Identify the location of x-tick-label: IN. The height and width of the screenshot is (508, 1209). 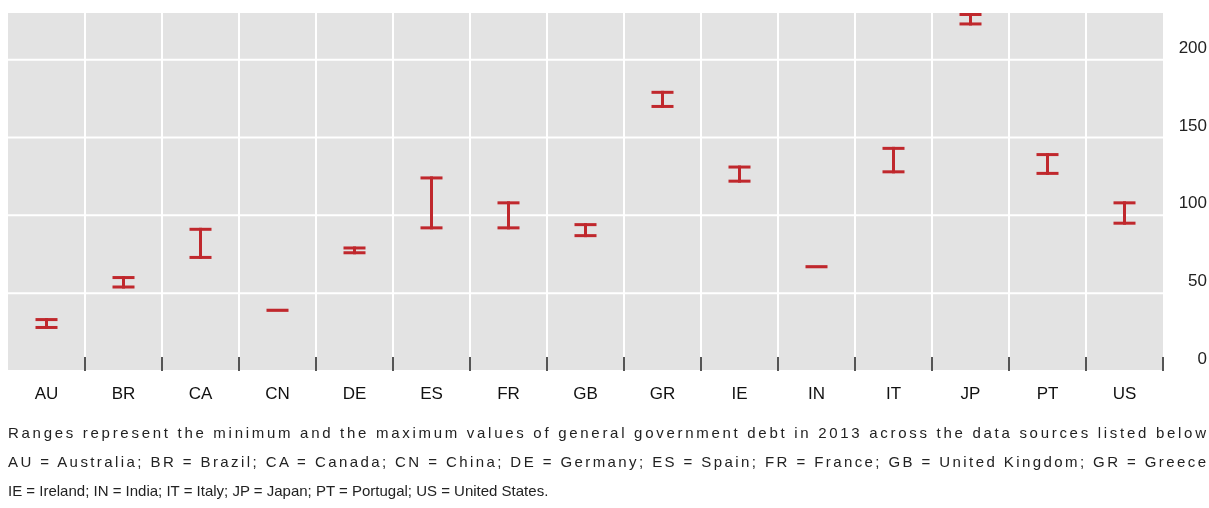
(816, 393).